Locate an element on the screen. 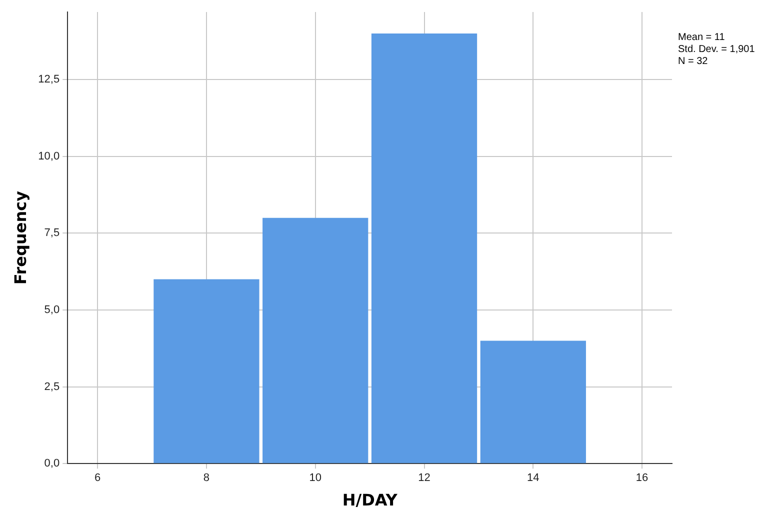  x-tick-label: 16 is located at coordinates (642, 478).